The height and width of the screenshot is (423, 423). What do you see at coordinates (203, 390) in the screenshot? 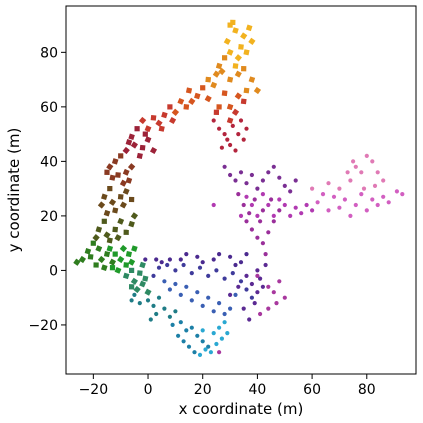
I see `x-tick-label: 20` at bounding box center [203, 390].